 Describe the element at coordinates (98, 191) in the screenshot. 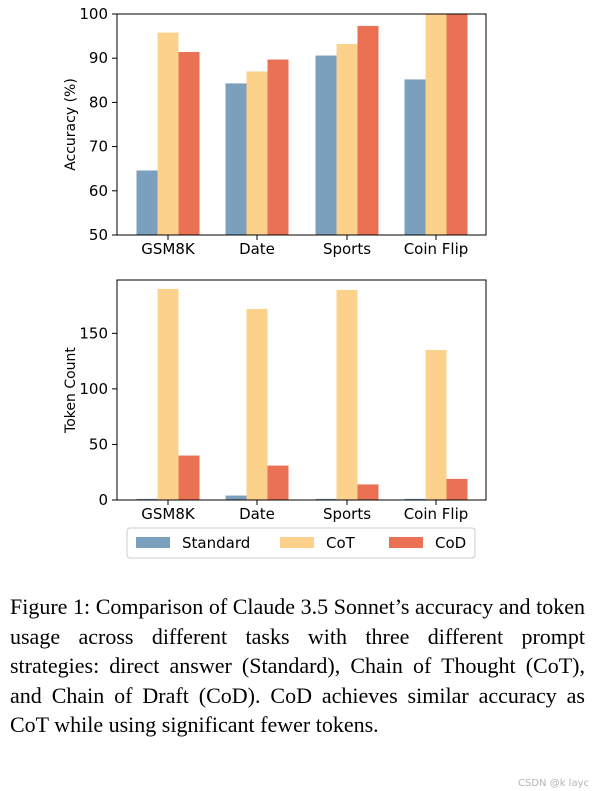

I see `y-tick-label: 60` at that location.